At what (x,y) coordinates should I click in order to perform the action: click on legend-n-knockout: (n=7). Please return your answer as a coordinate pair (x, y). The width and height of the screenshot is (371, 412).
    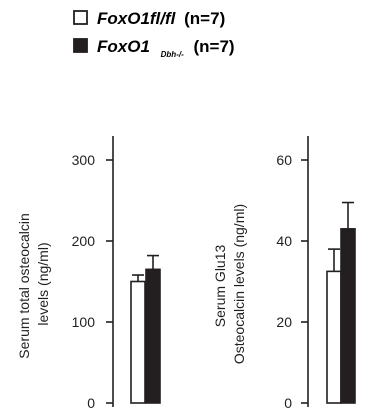
    Looking at the image, I should click on (213, 46).